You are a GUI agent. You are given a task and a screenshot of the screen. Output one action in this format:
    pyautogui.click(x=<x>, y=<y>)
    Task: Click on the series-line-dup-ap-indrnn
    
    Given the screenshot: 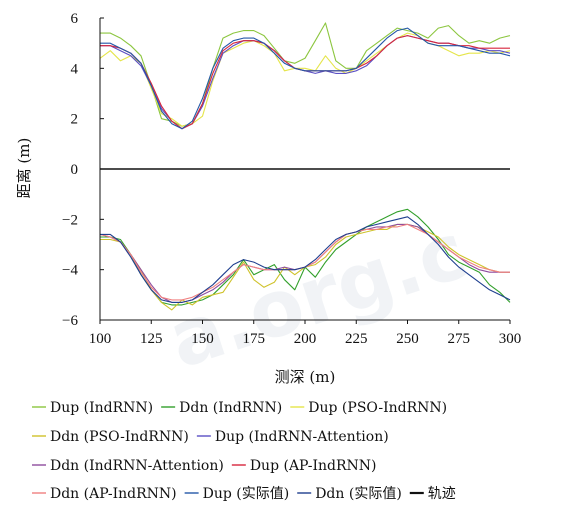 What is the action you would take?
    pyautogui.click(x=305, y=82)
    